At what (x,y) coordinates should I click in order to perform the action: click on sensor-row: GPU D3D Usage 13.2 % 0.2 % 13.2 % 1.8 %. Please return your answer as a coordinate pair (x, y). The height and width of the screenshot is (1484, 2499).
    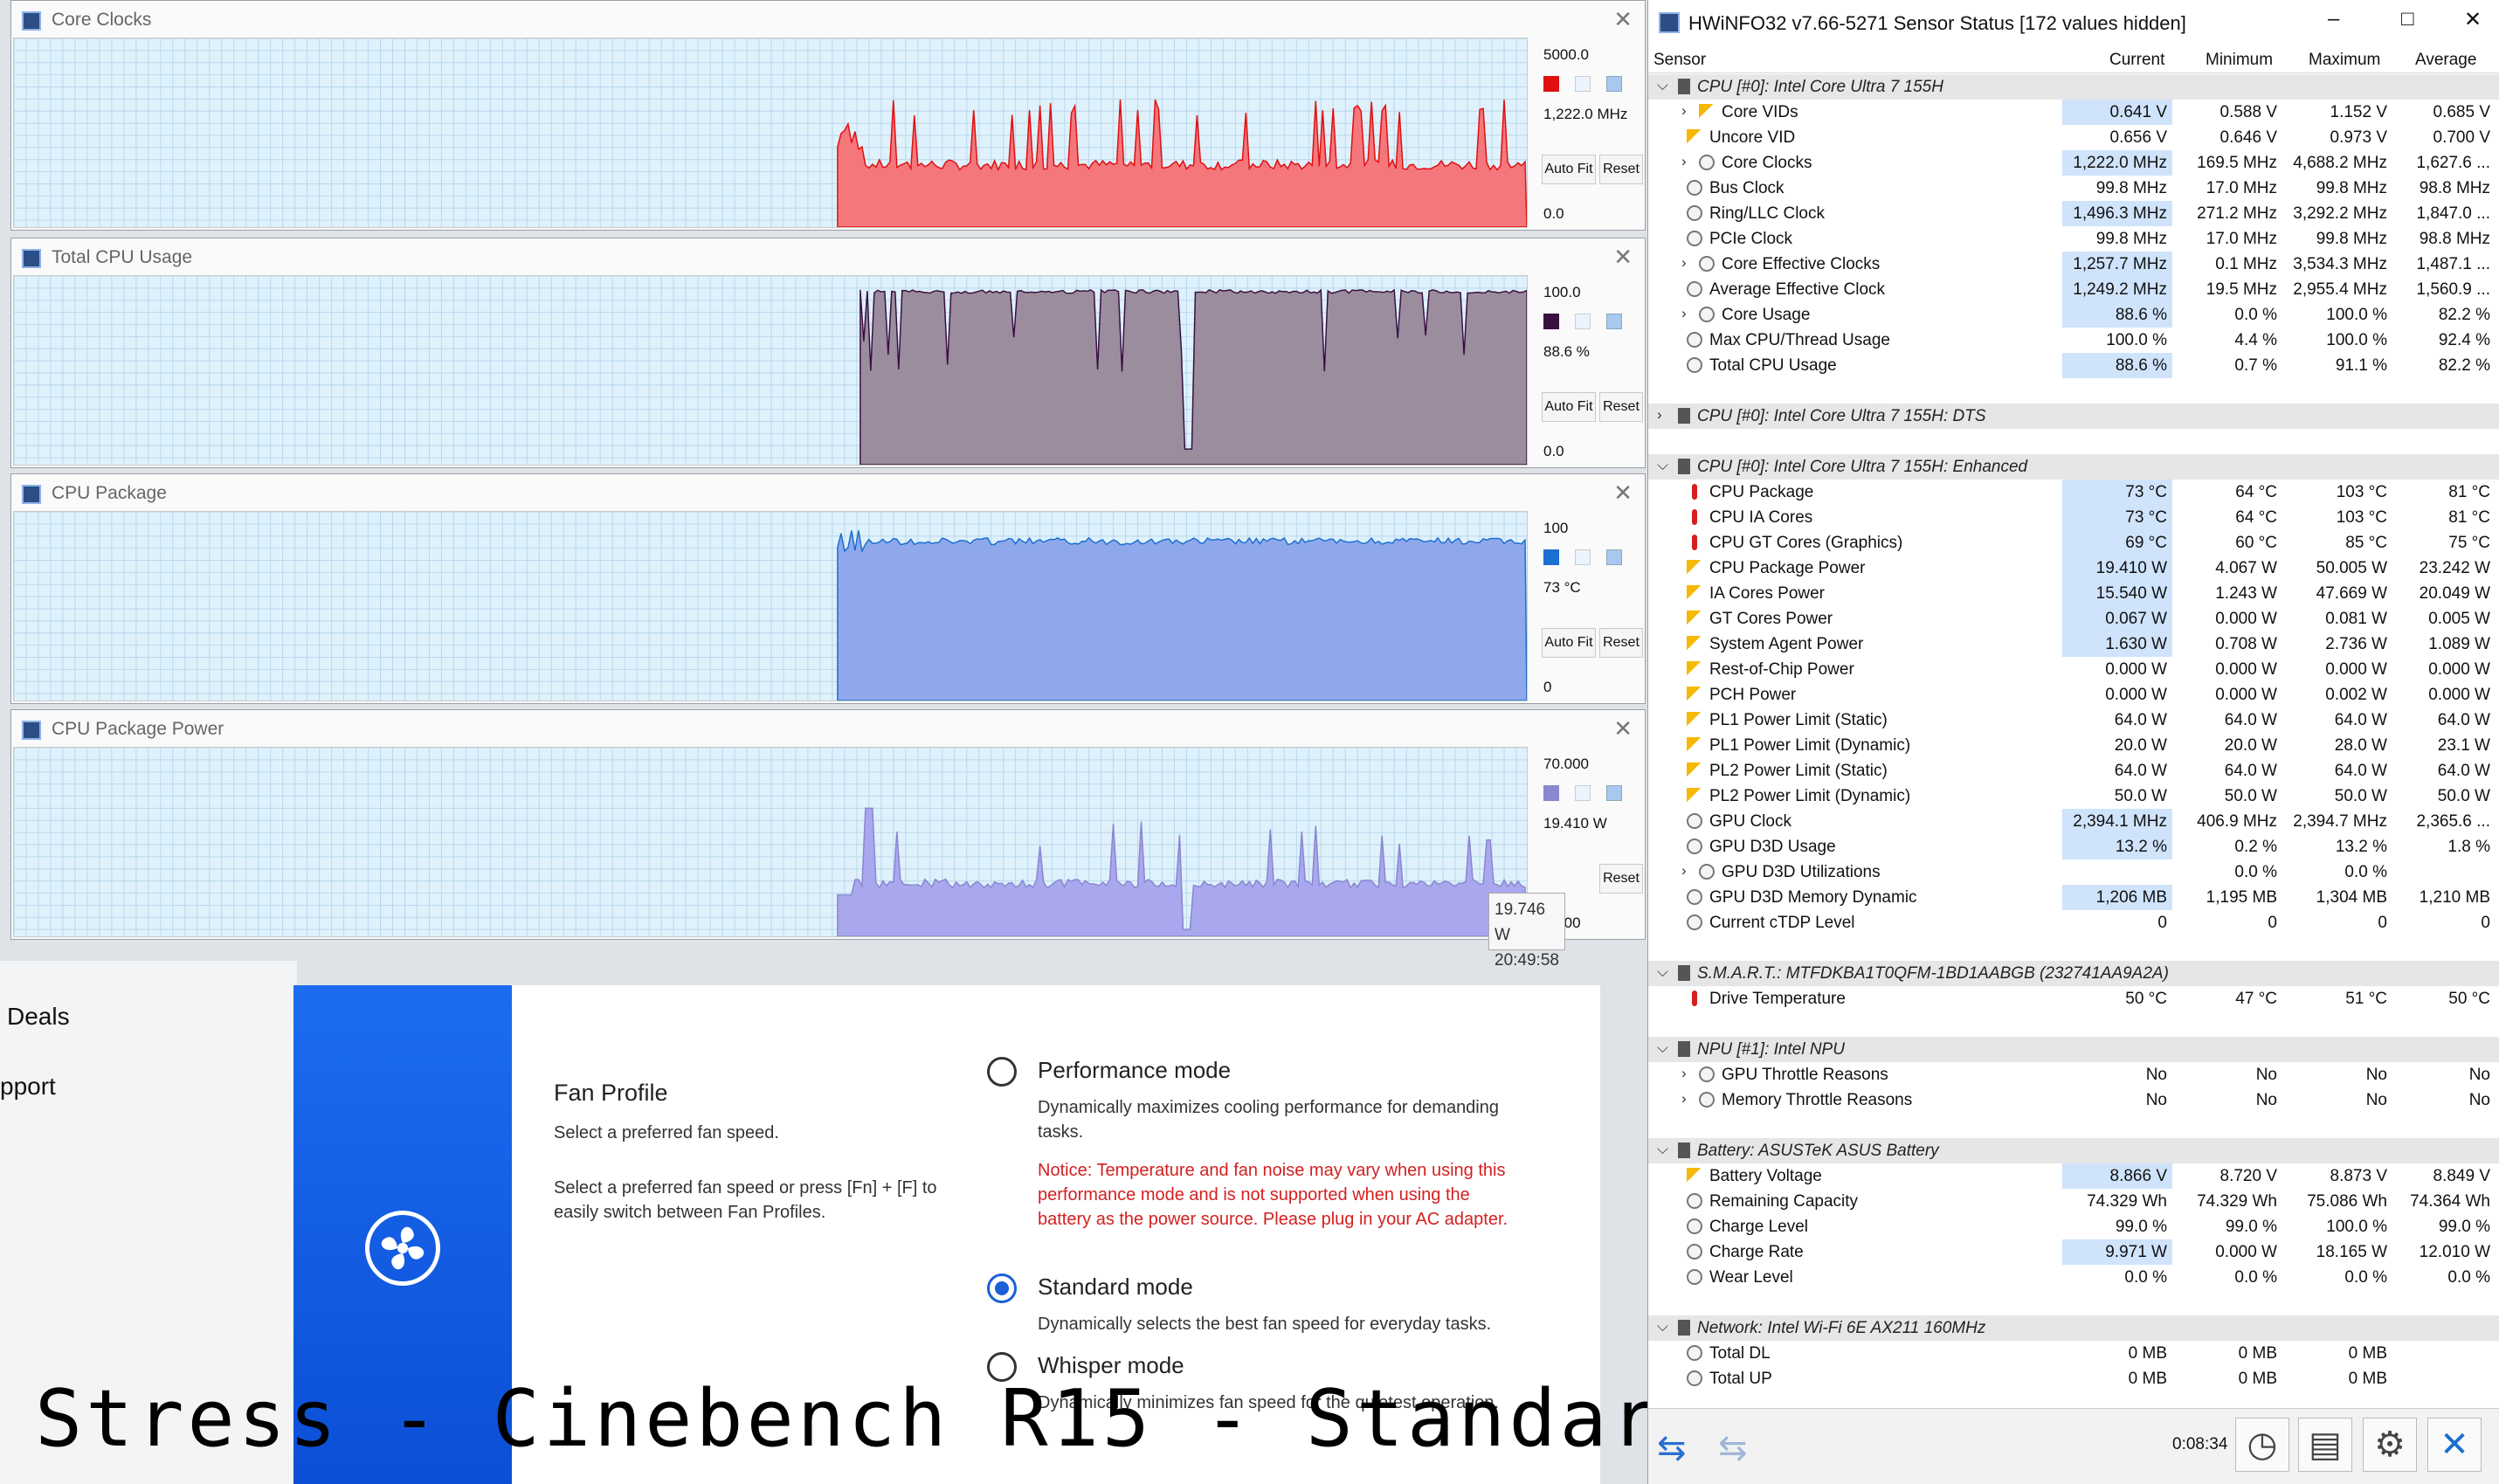
    Looking at the image, I should click on (2073, 846).